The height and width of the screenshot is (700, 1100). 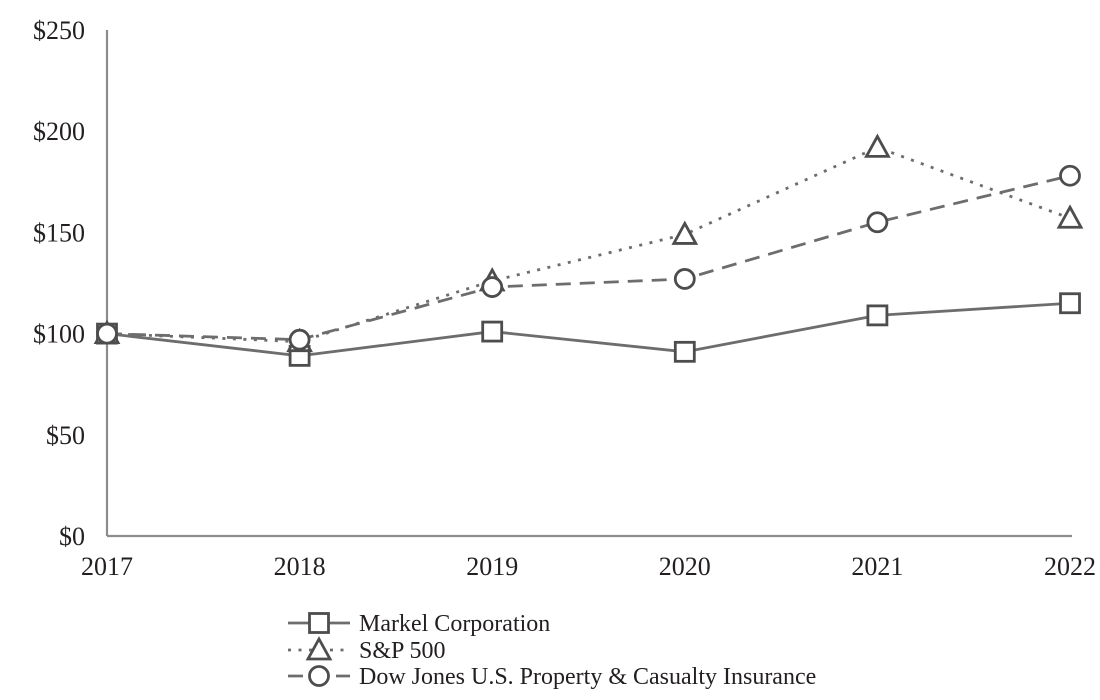 What do you see at coordinates (319, 648) in the screenshot?
I see `legend-s-p-500-triangle-marker` at bounding box center [319, 648].